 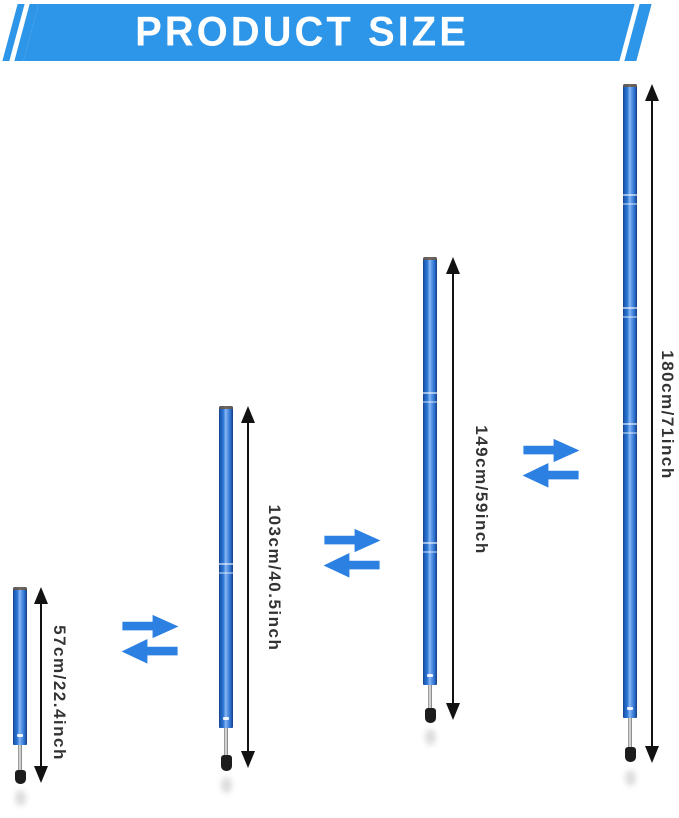 What do you see at coordinates (59, 693) in the screenshot?
I see `size-label-57cm: 57cm/22.4inch` at bounding box center [59, 693].